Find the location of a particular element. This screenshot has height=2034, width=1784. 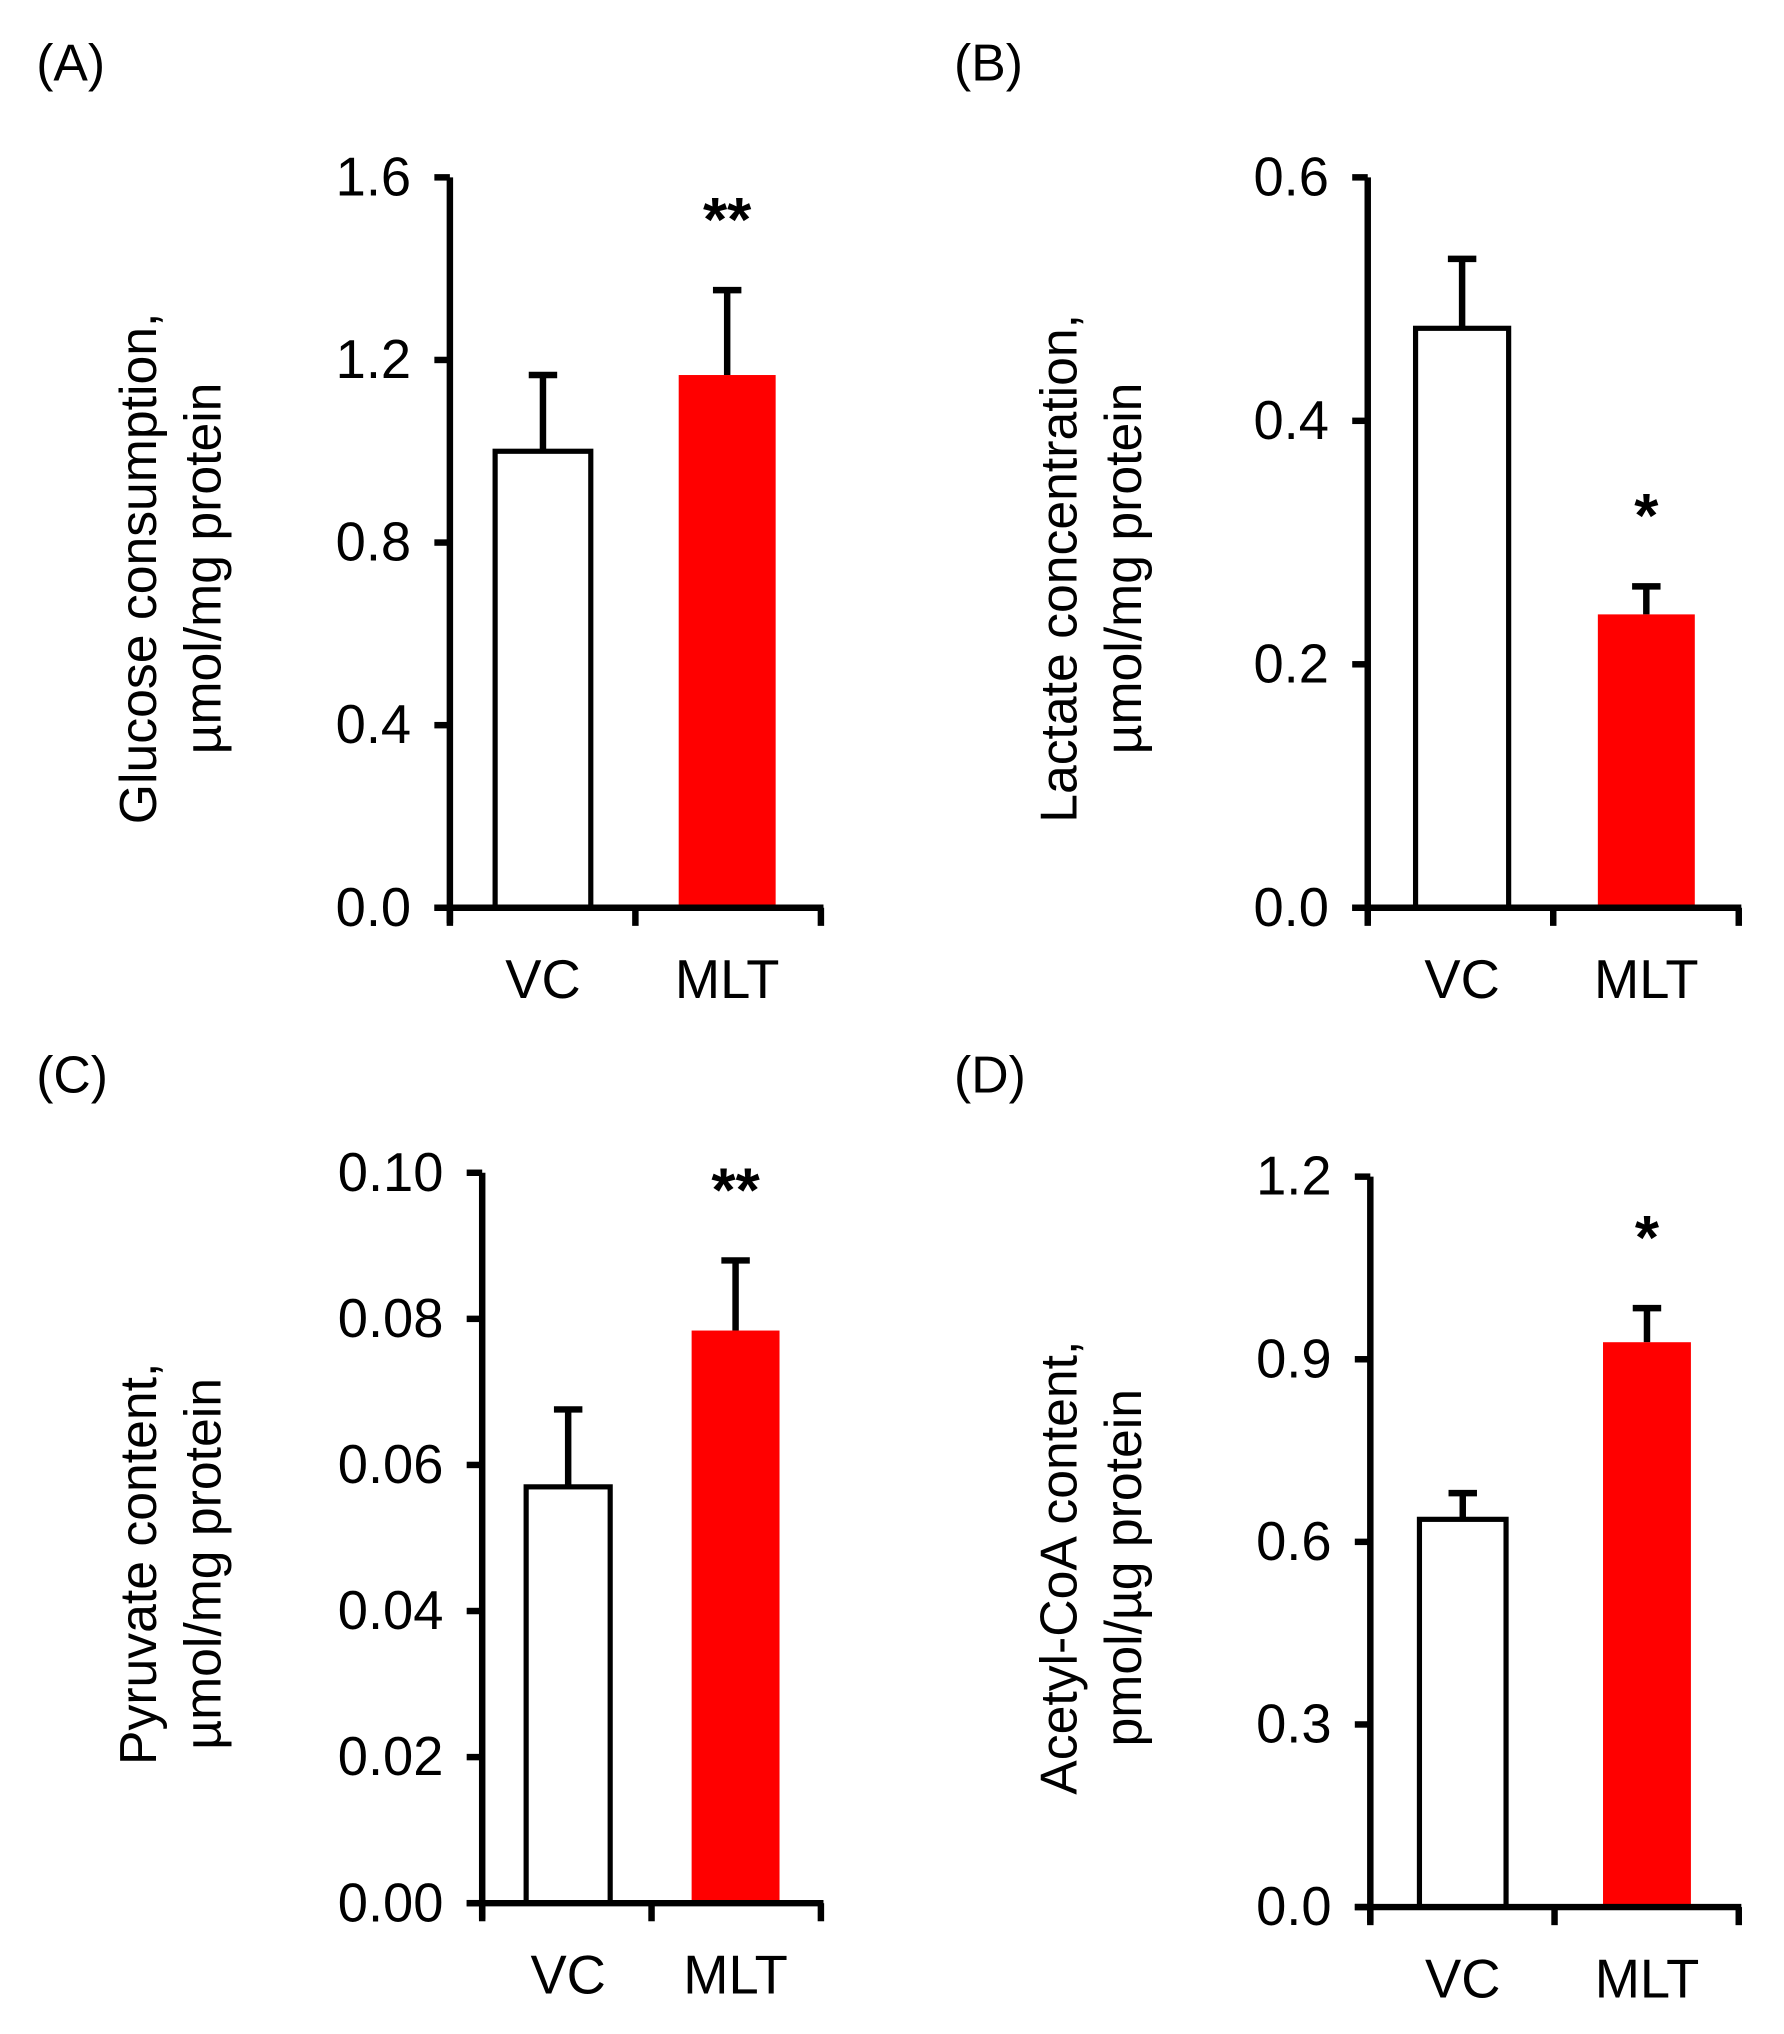

chart-b-ytick-label: 0.2 is located at coordinates (1290, 663).